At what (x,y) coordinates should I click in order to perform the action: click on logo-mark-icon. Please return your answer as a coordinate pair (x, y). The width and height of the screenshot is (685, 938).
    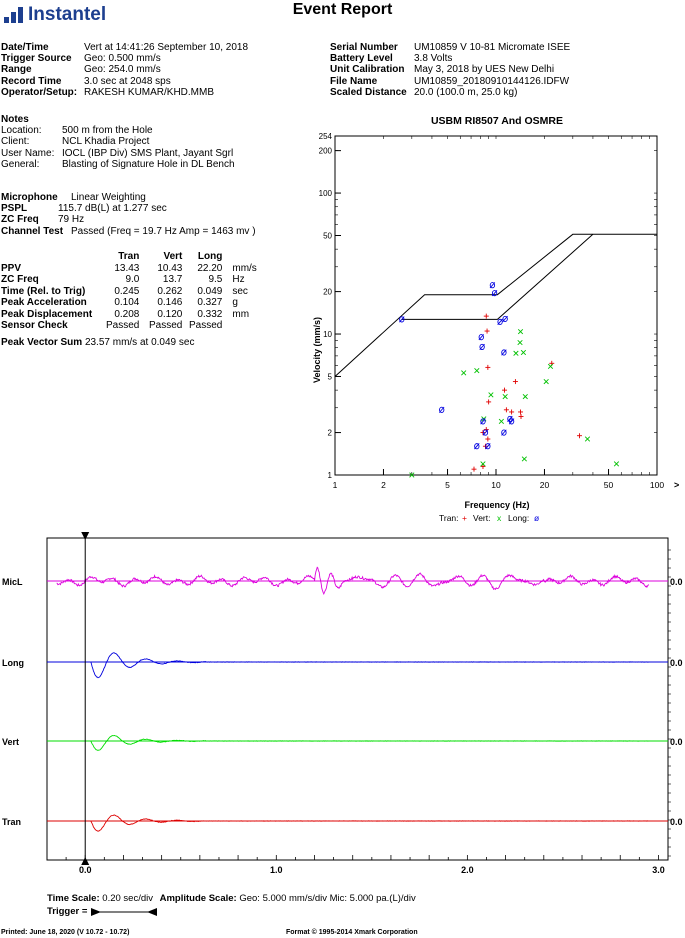
    Looking at the image, I should click on (14, 15).